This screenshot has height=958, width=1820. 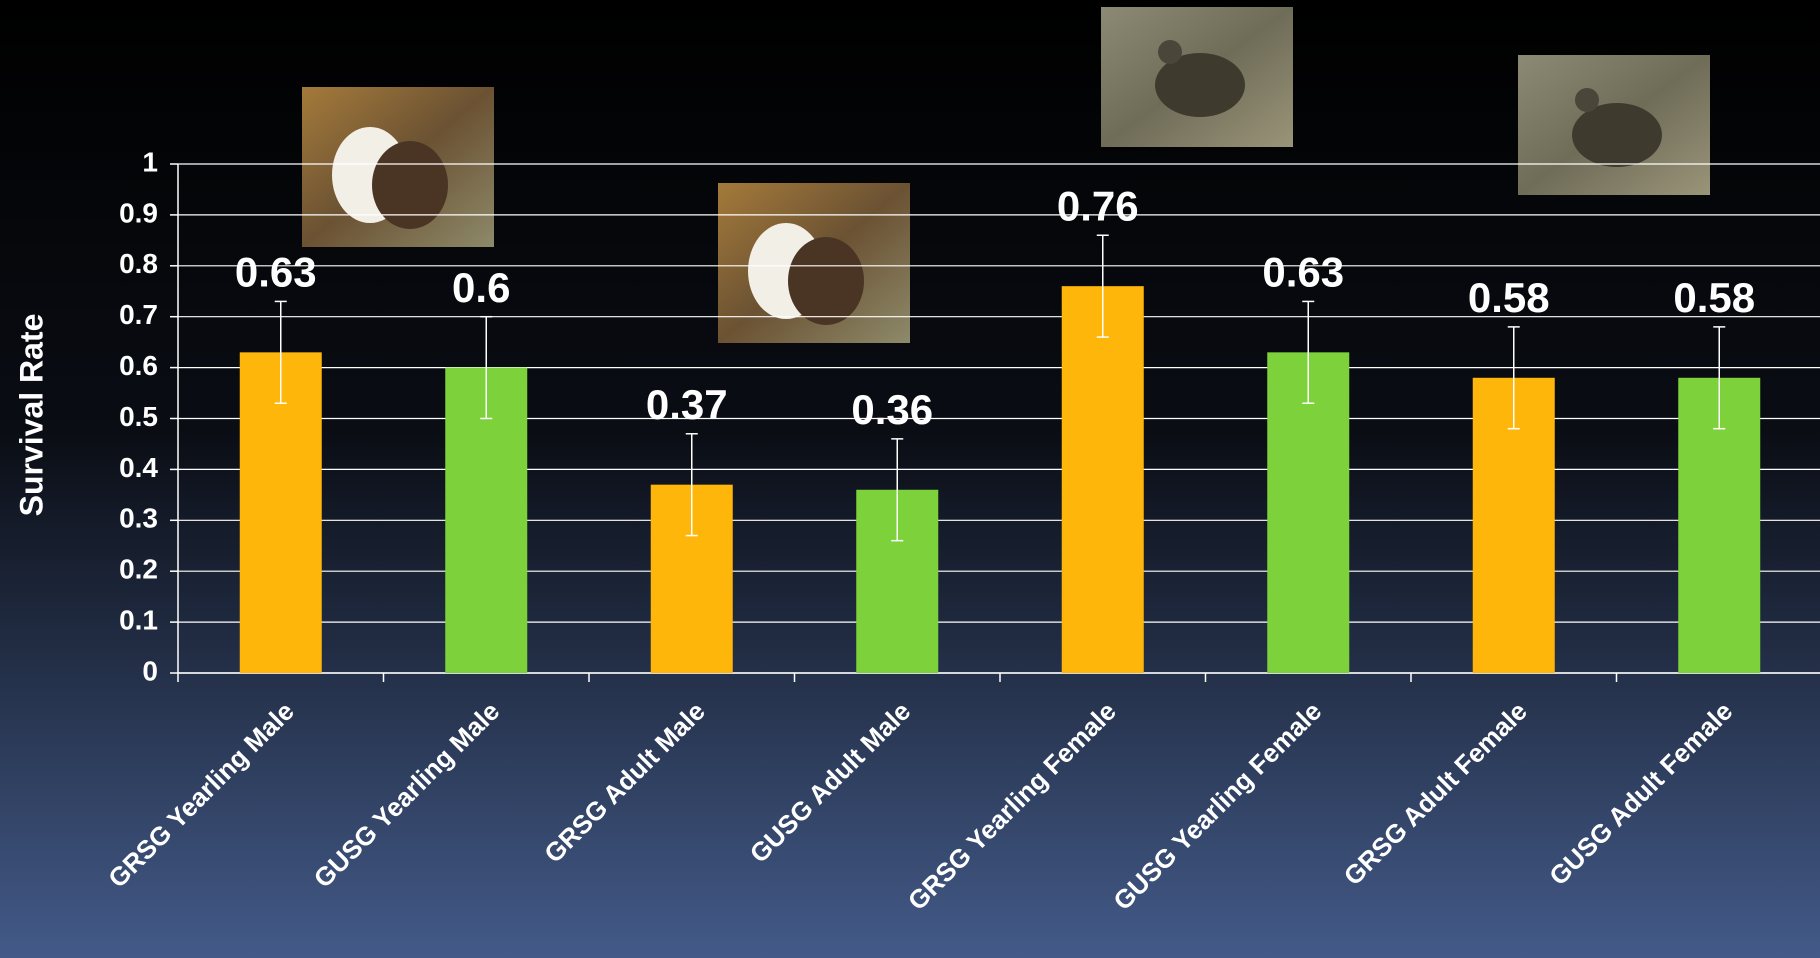 I want to click on y-tick-label: 0.9, so click(x=138, y=212).